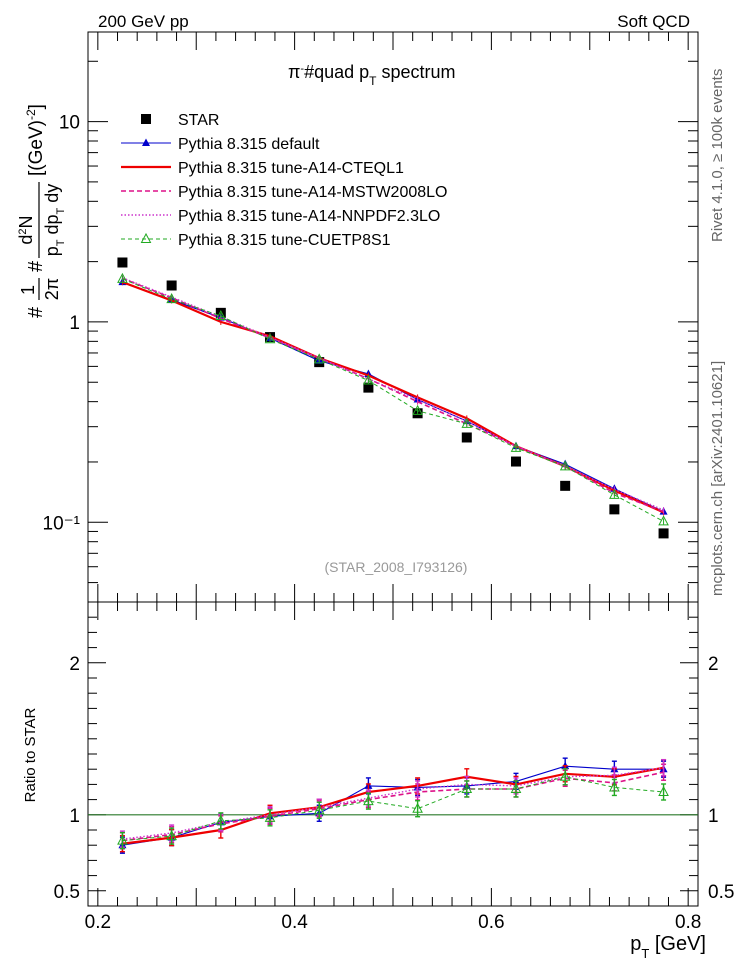 The height and width of the screenshot is (972, 746). I want to click on ratio-series-group, so click(393, 805).